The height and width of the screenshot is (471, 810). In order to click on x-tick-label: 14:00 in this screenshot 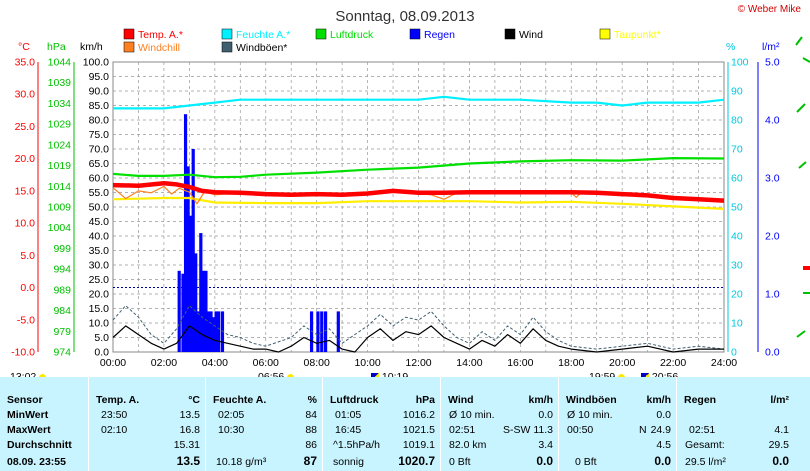, I will do `click(469, 363)`.